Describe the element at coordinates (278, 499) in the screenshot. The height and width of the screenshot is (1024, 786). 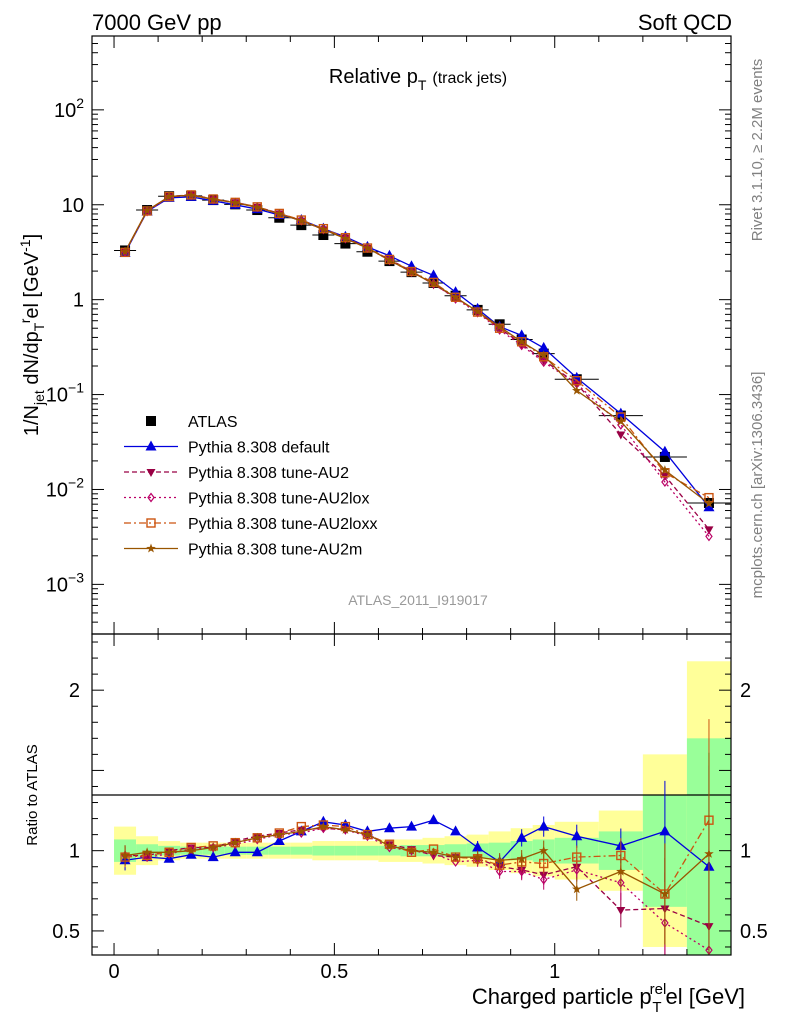
I see `legend-label-au2lox: Pythia 8.308 tune-AU2lox` at that location.